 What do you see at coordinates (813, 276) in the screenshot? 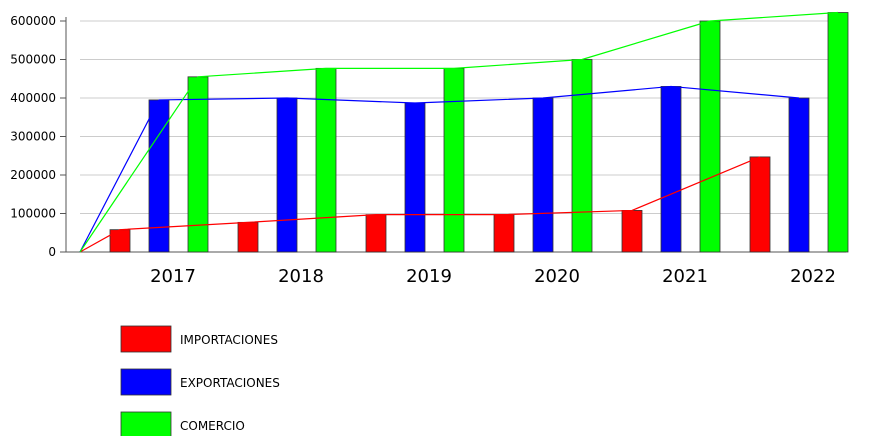
I see `x-tick-label: 2022` at bounding box center [813, 276].